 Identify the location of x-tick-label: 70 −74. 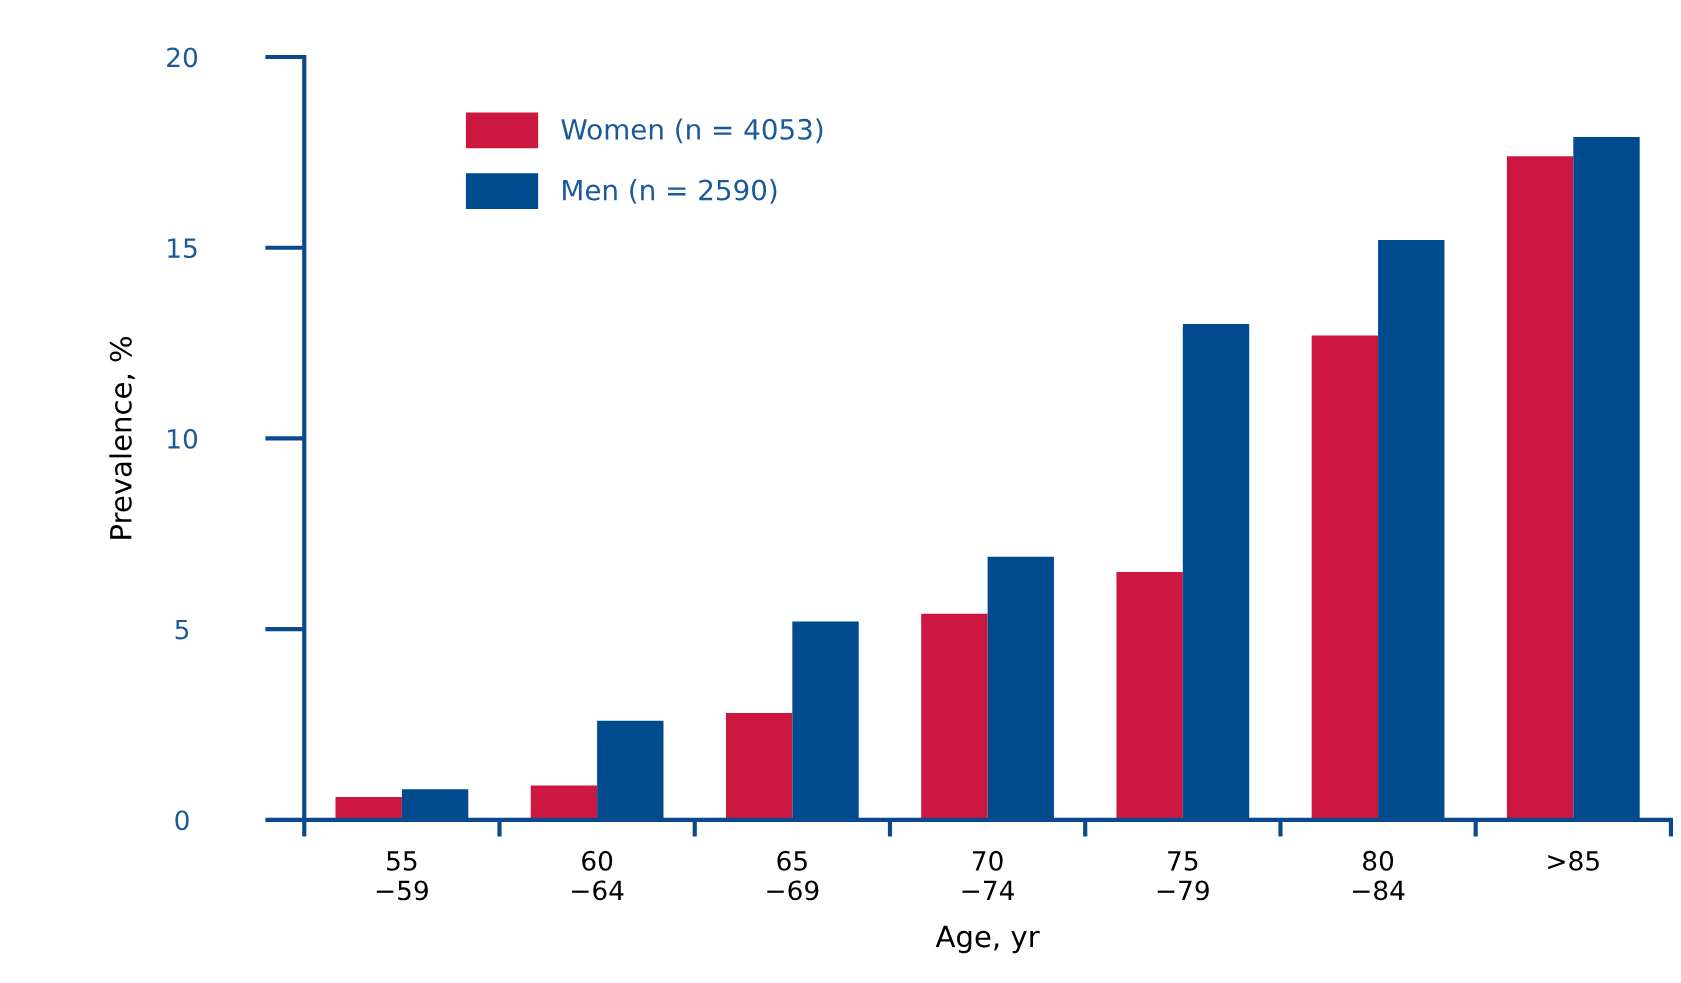
(988, 875).